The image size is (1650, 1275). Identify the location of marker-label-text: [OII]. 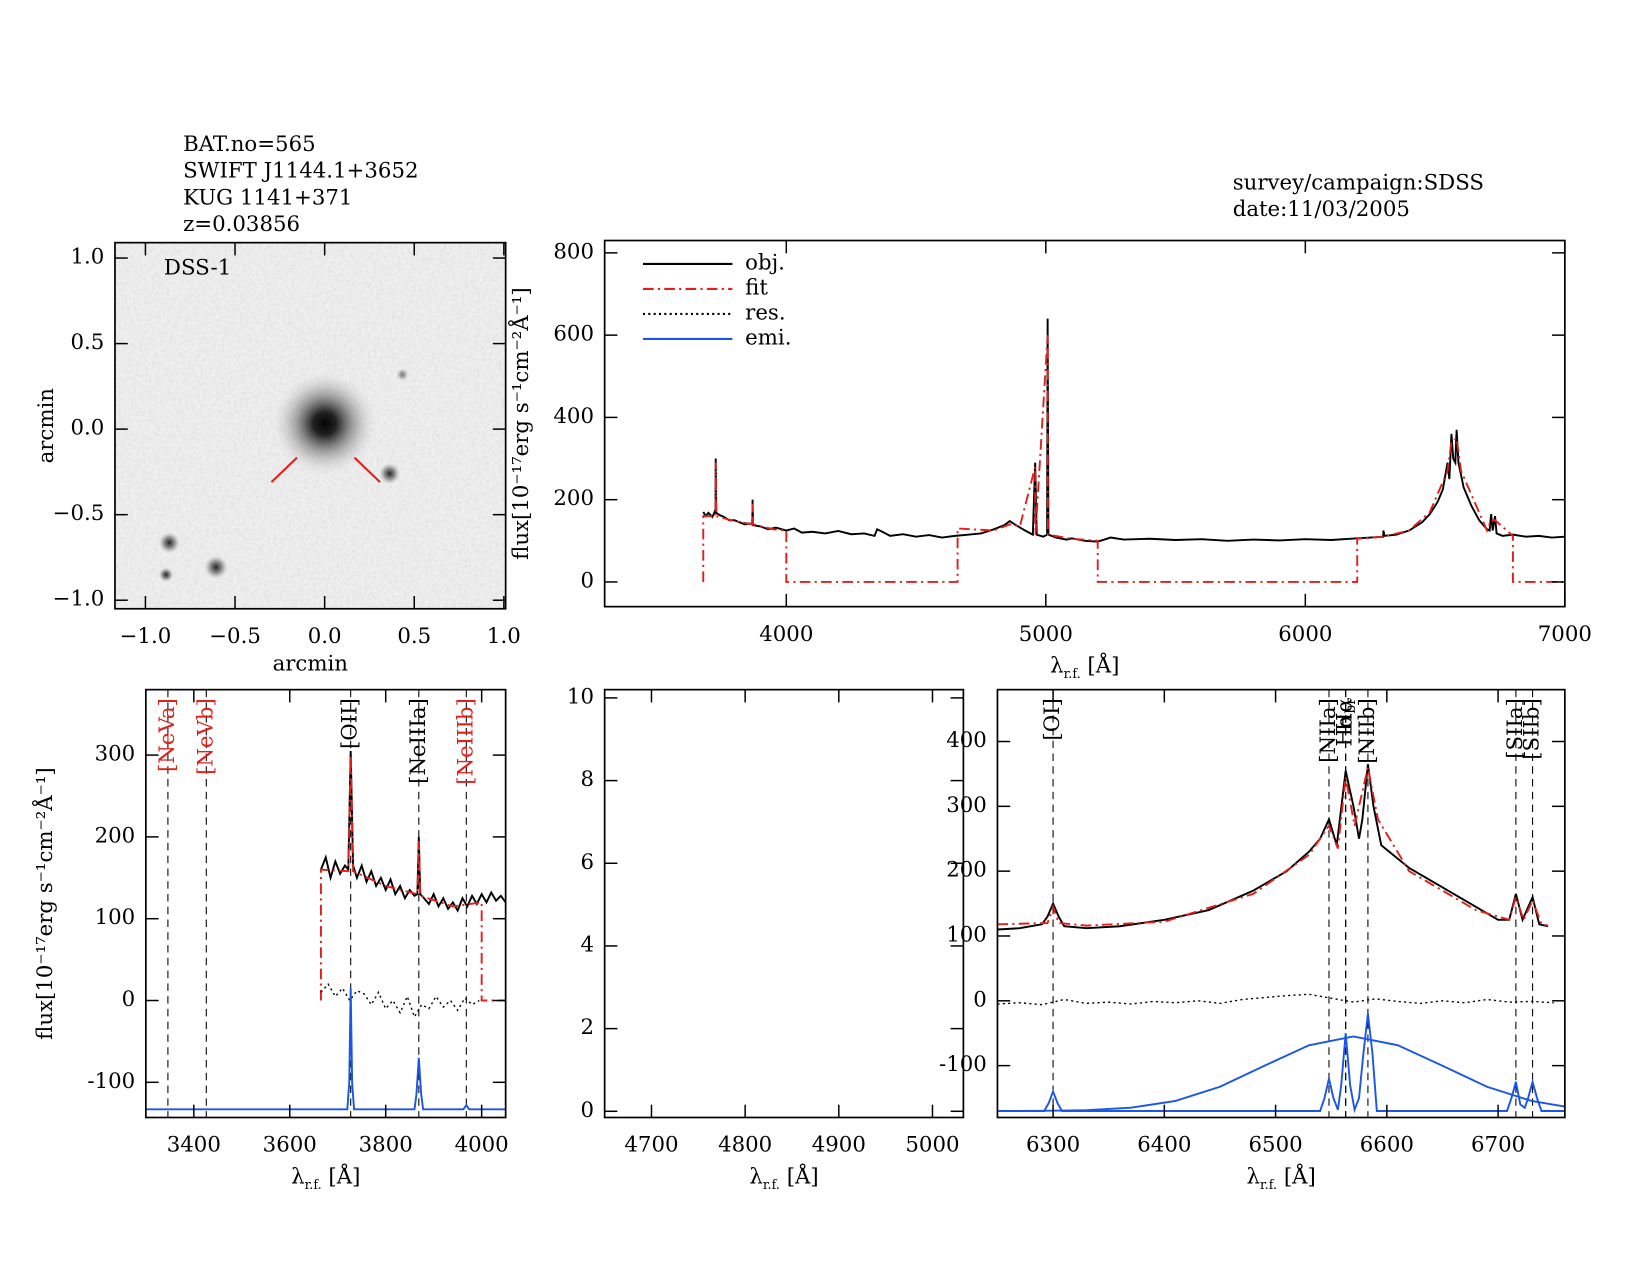
(349, 723).